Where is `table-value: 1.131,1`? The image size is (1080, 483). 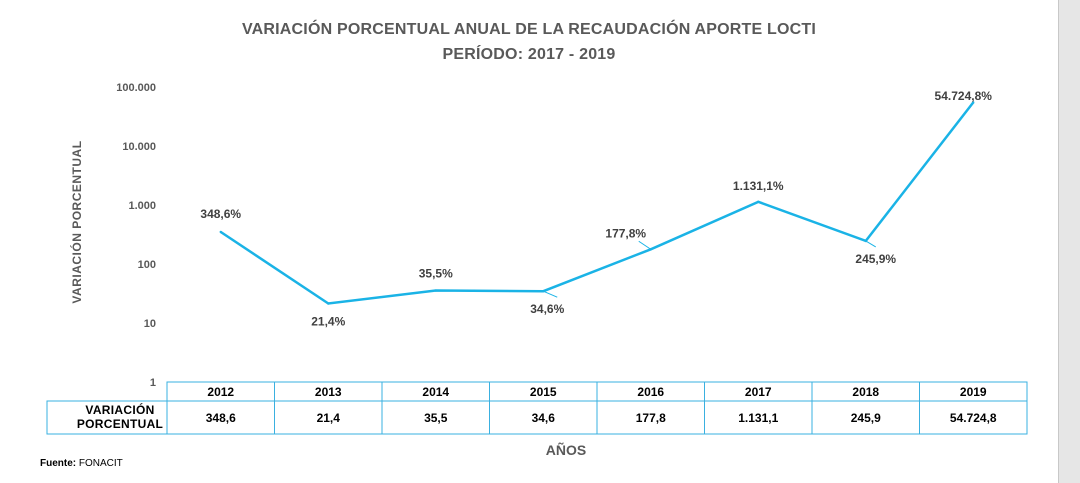
table-value: 1.131,1 is located at coordinates (758, 418).